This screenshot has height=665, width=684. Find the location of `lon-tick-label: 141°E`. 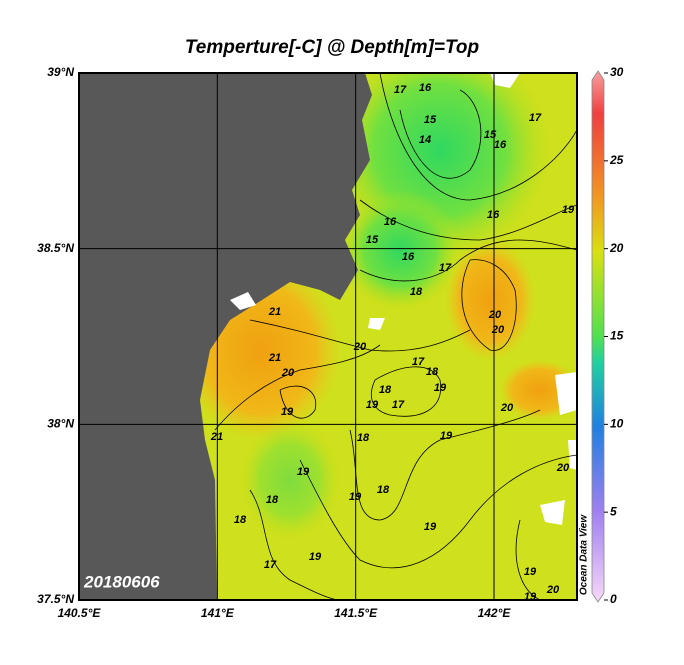

lon-tick-label: 141°E is located at coordinates (218, 613).